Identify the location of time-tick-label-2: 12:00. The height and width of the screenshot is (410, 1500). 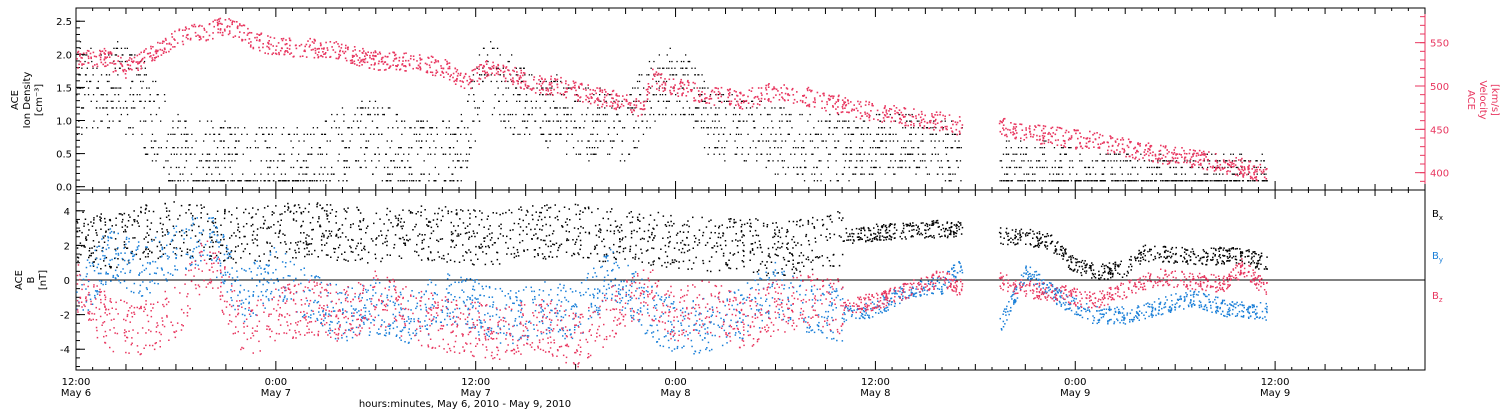
(475, 382).